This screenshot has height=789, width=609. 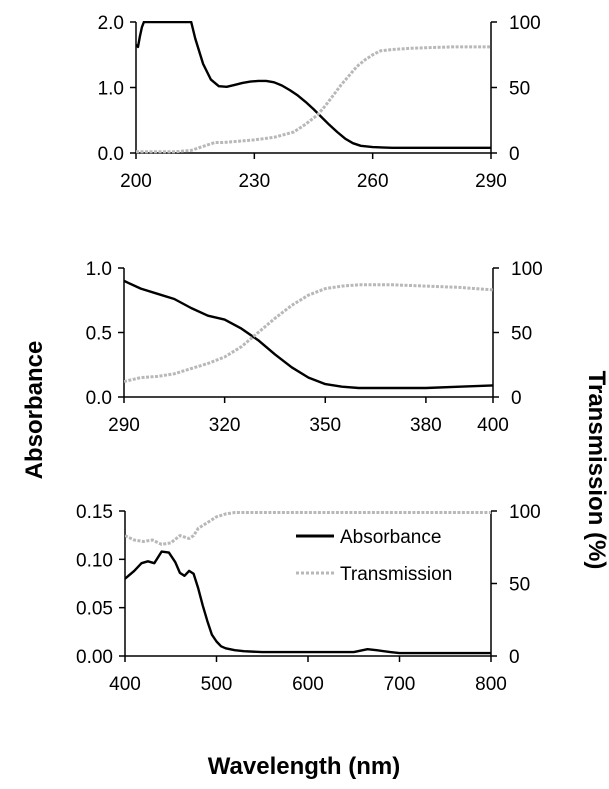 I want to click on legend-absorbance-label: Absorbance, so click(x=390, y=537).